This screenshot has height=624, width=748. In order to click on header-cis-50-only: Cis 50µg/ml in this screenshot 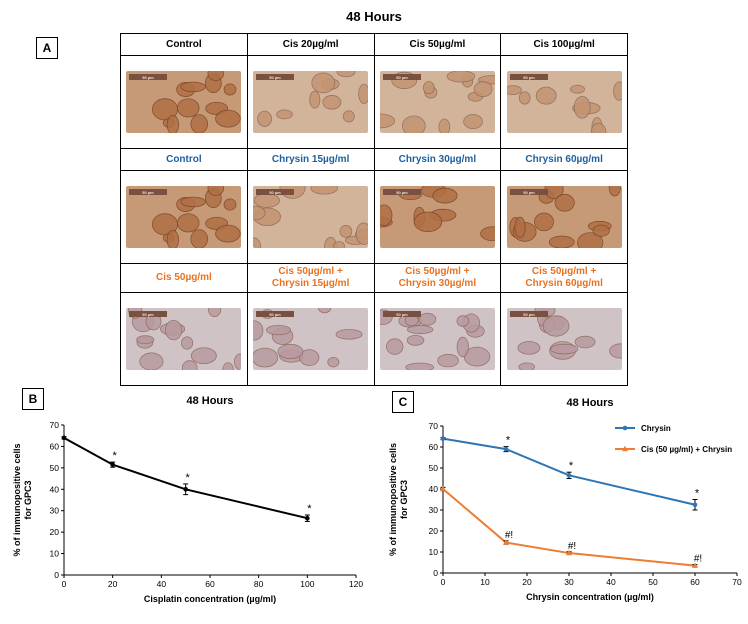, I will do `click(184, 278)`.